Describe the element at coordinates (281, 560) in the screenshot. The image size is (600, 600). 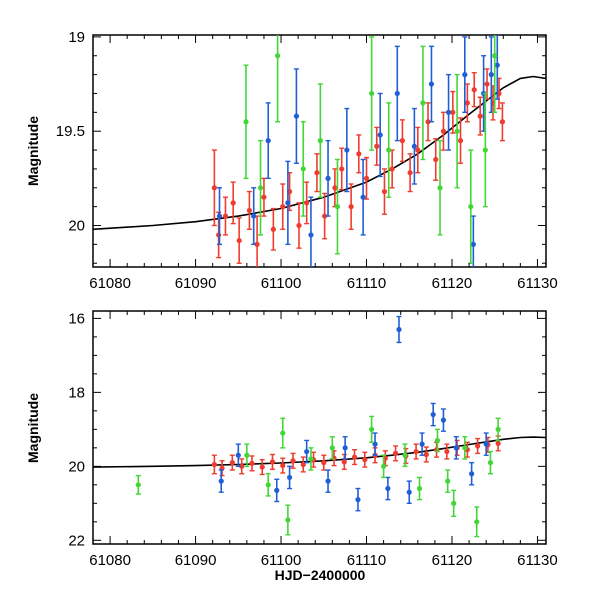
I see `x-tick-label-bottom: 61100` at that location.